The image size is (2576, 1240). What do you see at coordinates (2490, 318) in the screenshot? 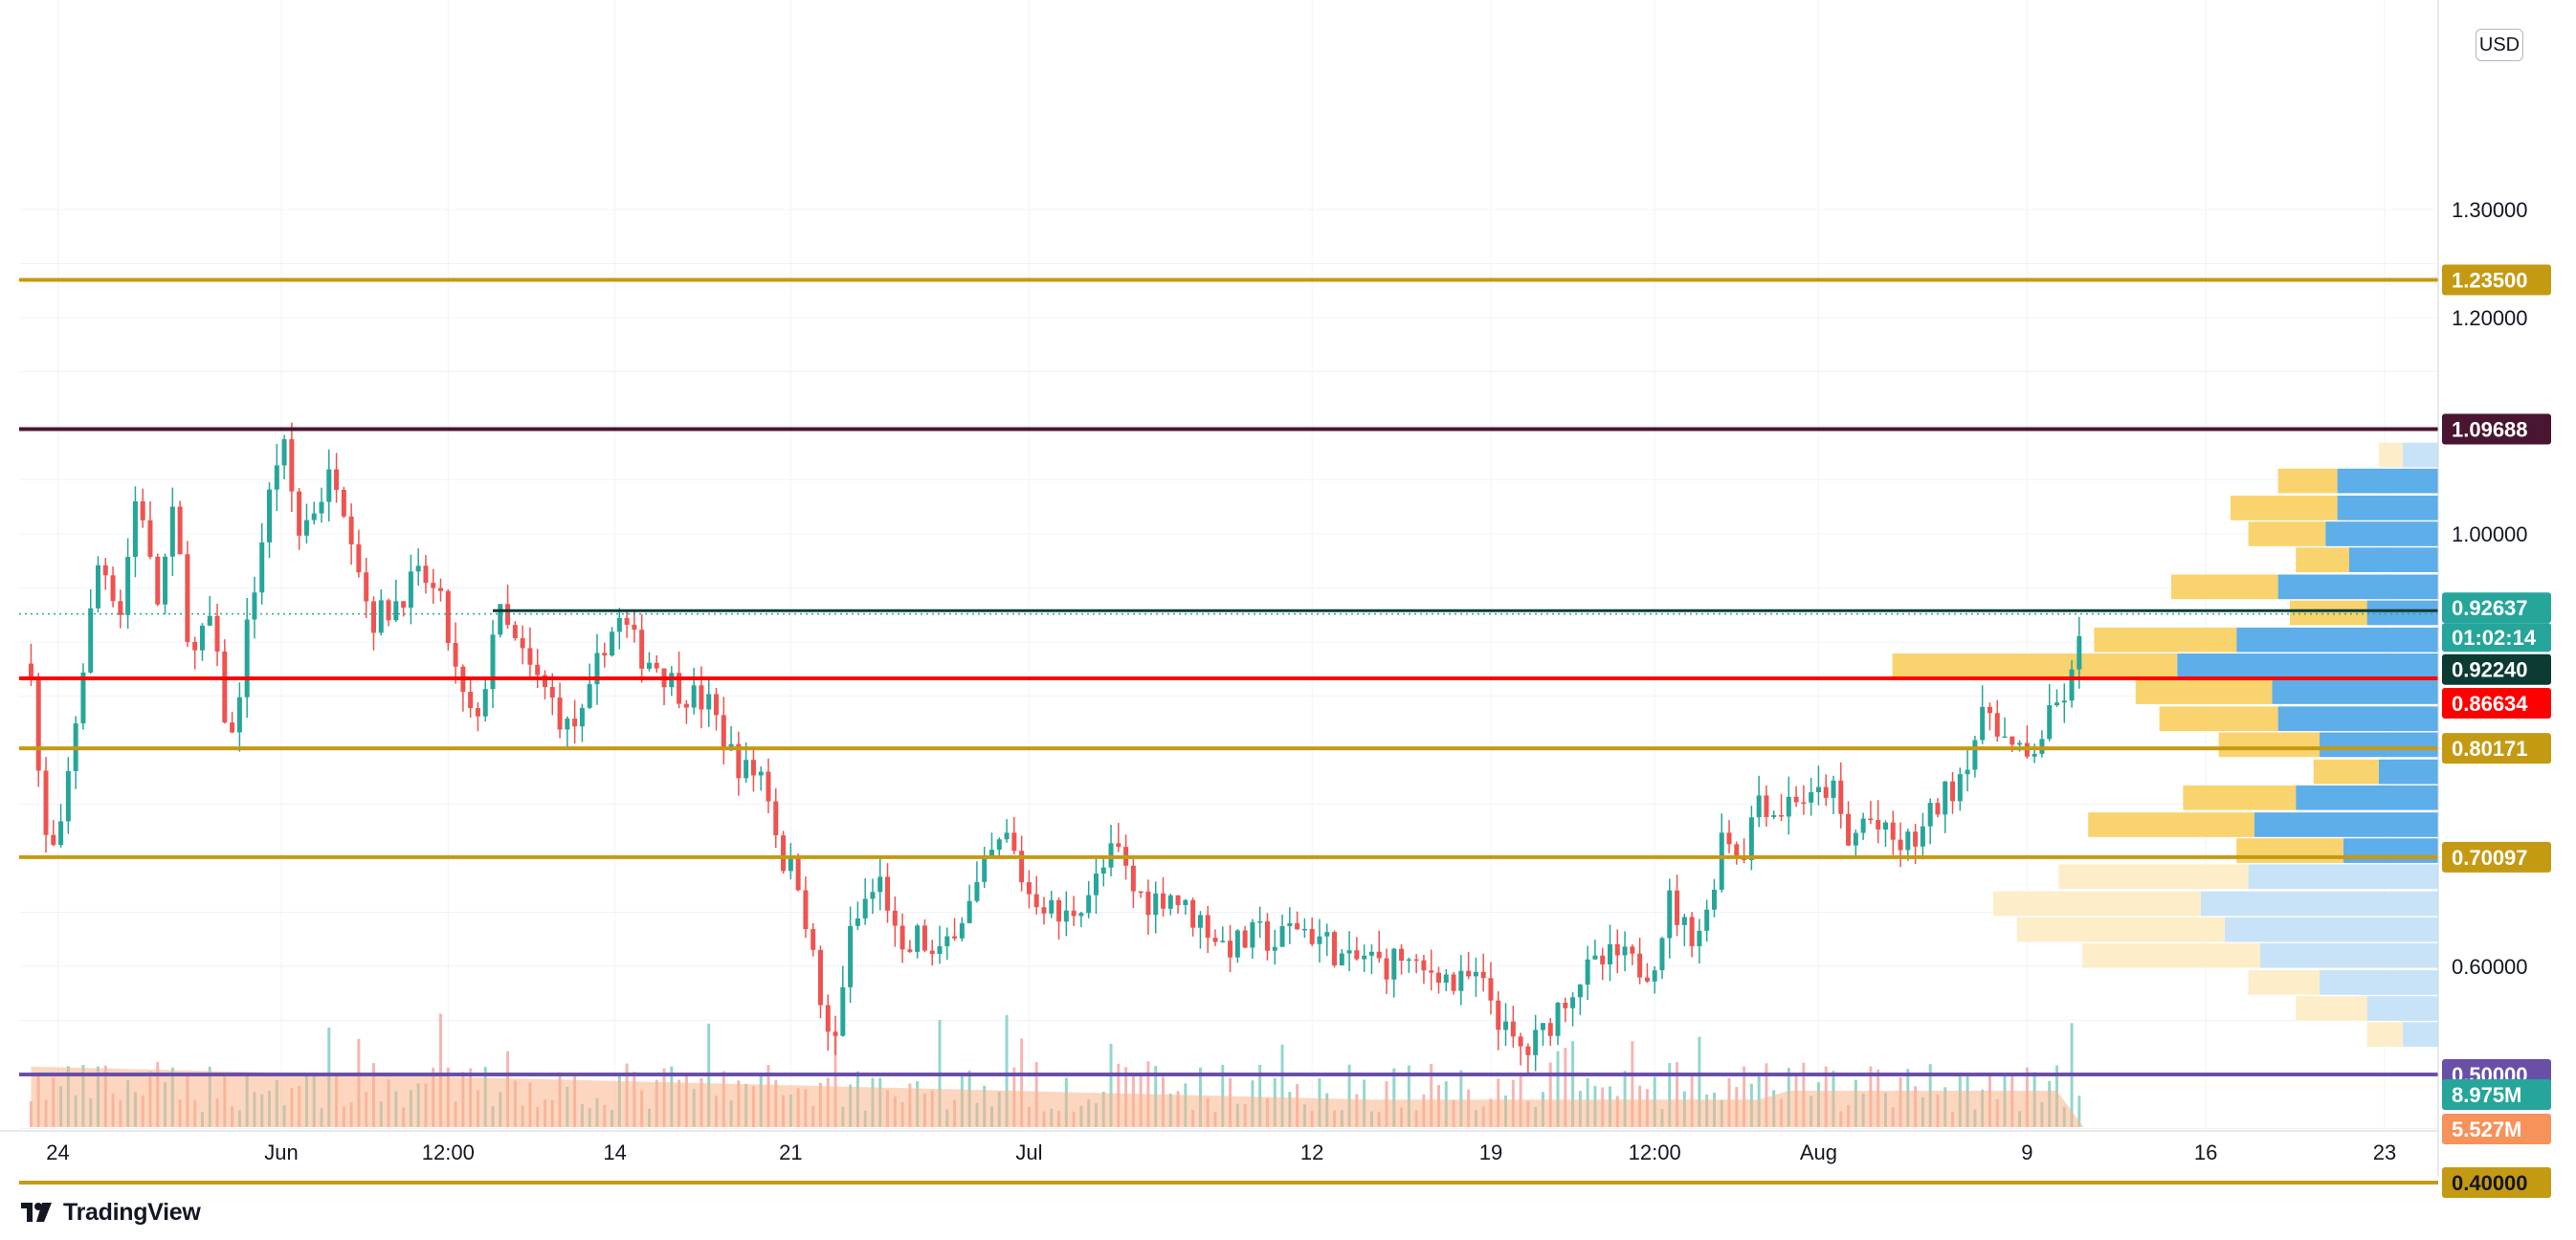
I see `y-tick-label: 1.20000` at bounding box center [2490, 318].